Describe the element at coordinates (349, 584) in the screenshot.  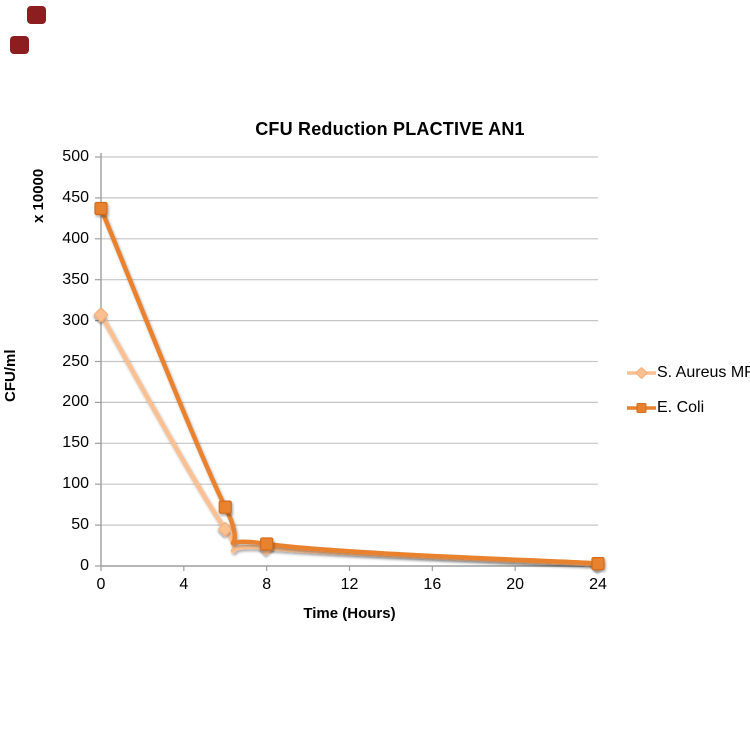
I see `x-tick-label: 12` at that location.